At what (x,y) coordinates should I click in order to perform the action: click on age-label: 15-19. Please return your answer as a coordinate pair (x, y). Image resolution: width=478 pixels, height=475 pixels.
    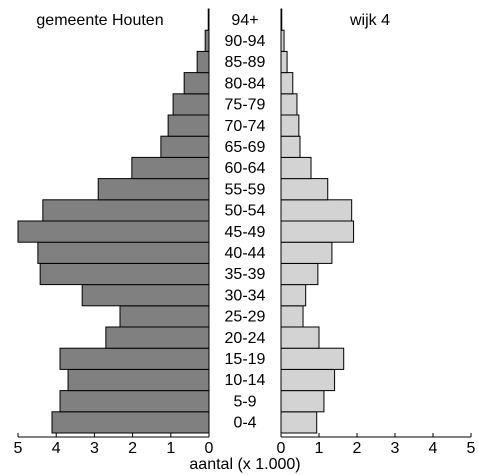
    Looking at the image, I should click on (245, 359).